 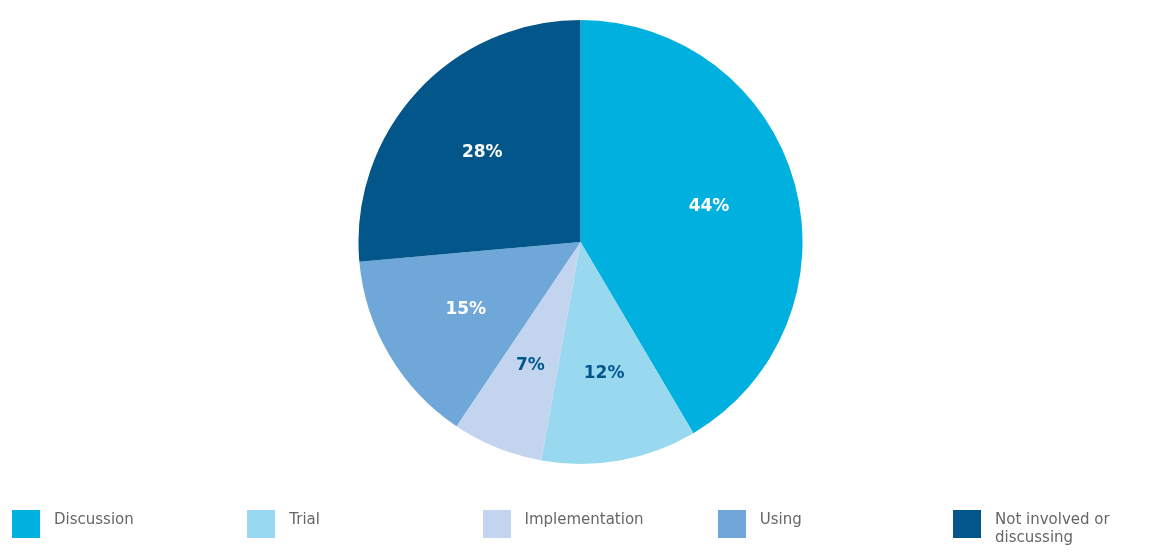 What do you see at coordinates (584, 519) in the screenshot?
I see `legend-label: Implementation` at bounding box center [584, 519].